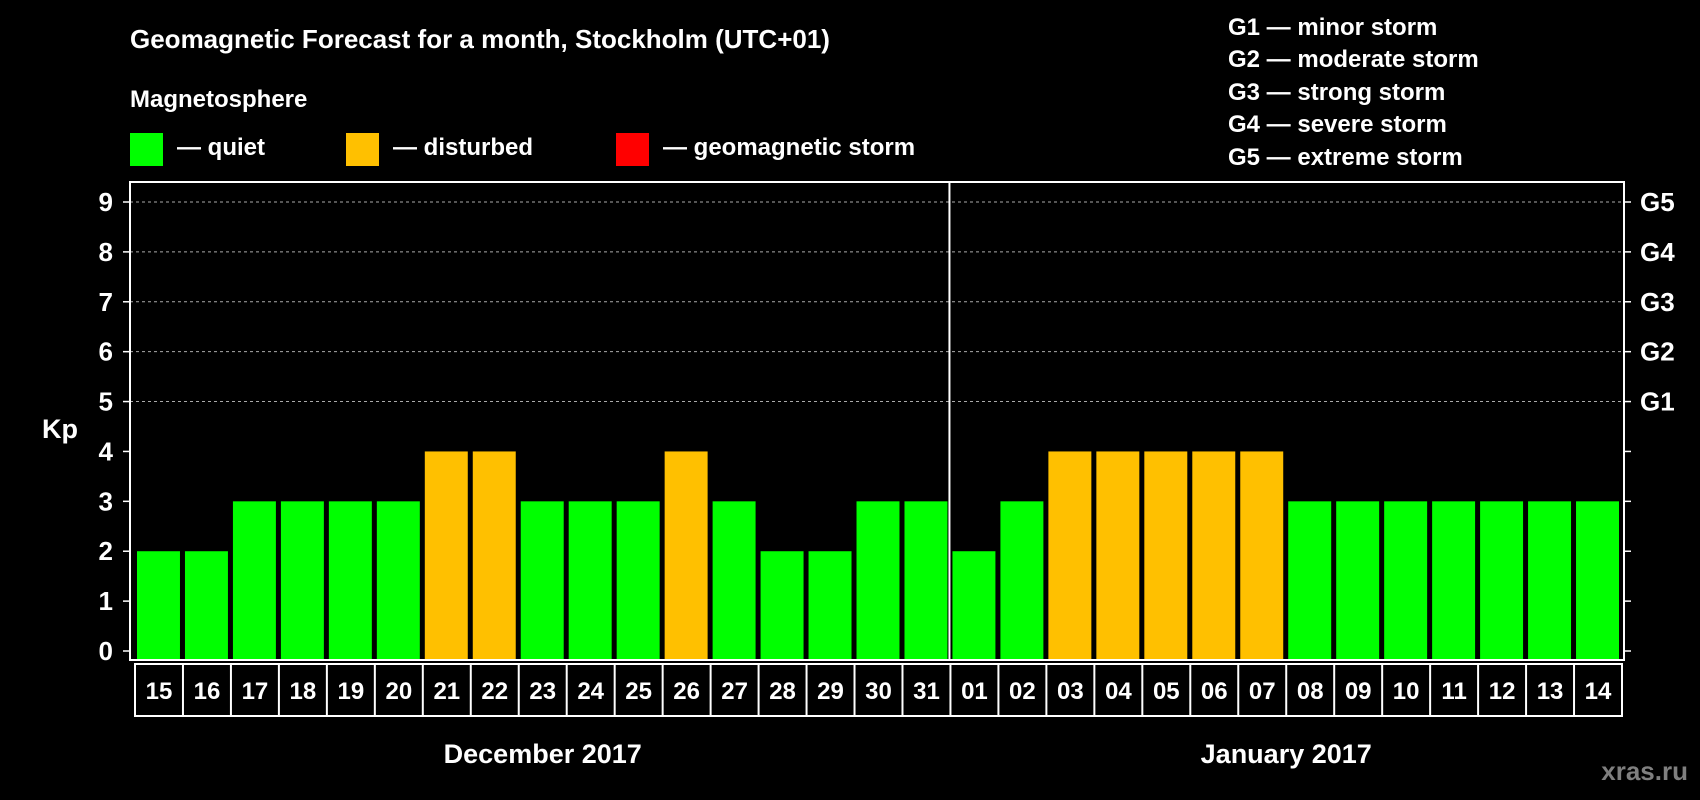 The width and height of the screenshot is (1700, 800). Describe the element at coordinates (106, 601) in the screenshot. I see `y-tick-label: 1` at that location.